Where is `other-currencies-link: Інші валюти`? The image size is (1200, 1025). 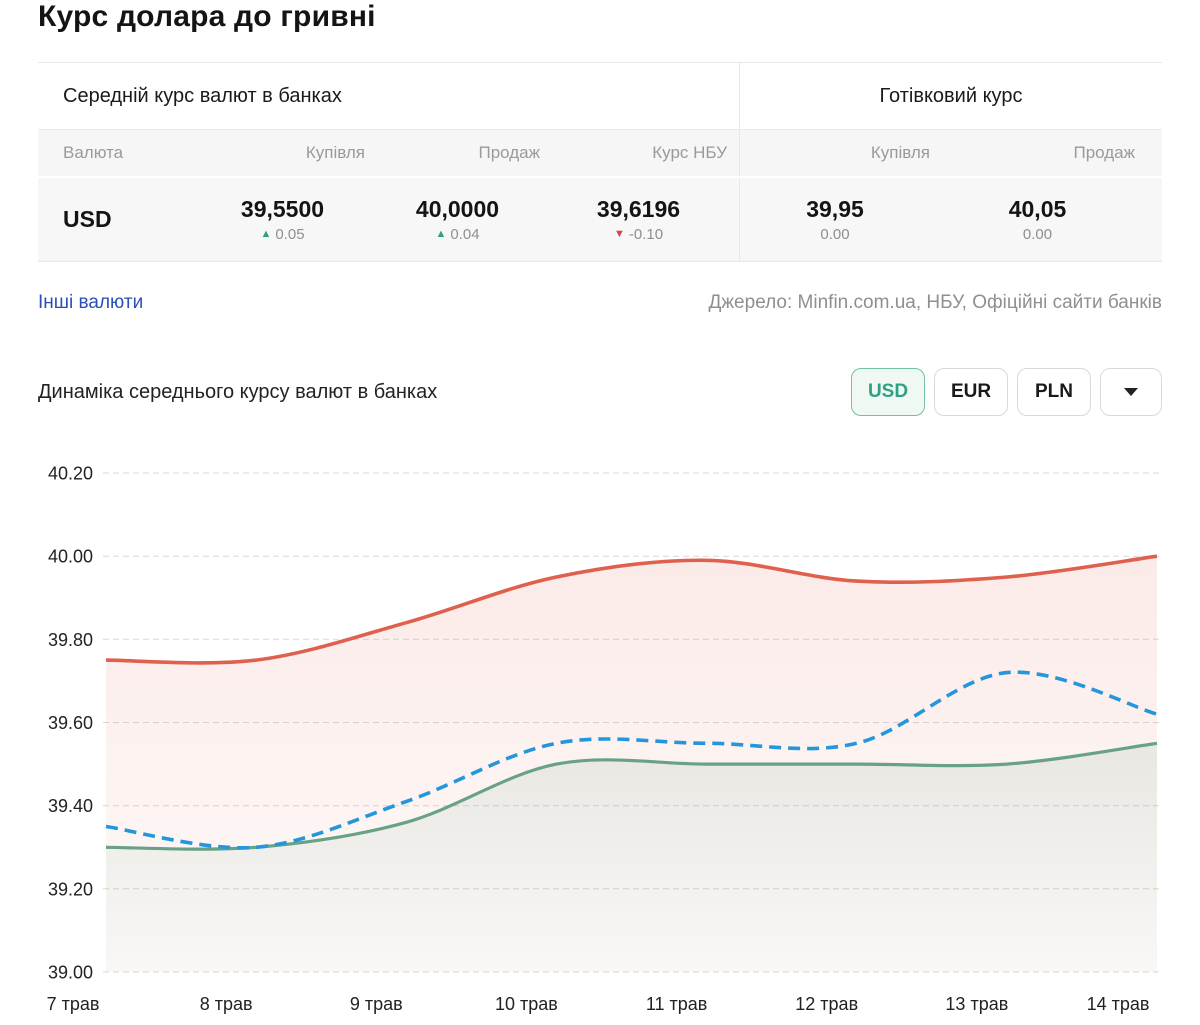 other-currencies-link: Інші валюти is located at coordinates (91, 302).